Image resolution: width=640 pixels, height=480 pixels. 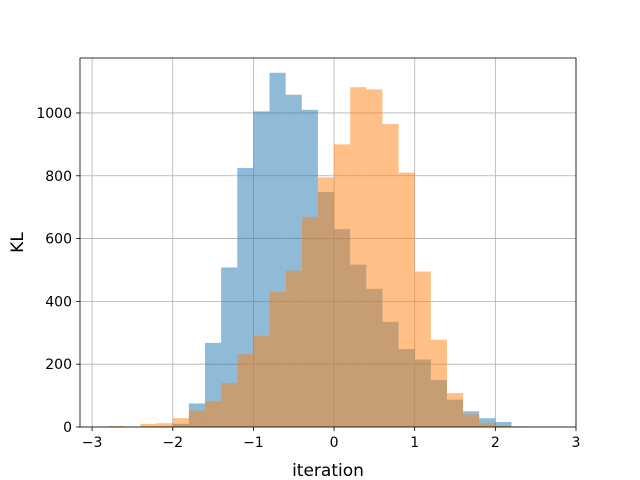 What do you see at coordinates (58, 177) in the screenshot?
I see `y-tick-label: 800` at bounding box center [58, 177].